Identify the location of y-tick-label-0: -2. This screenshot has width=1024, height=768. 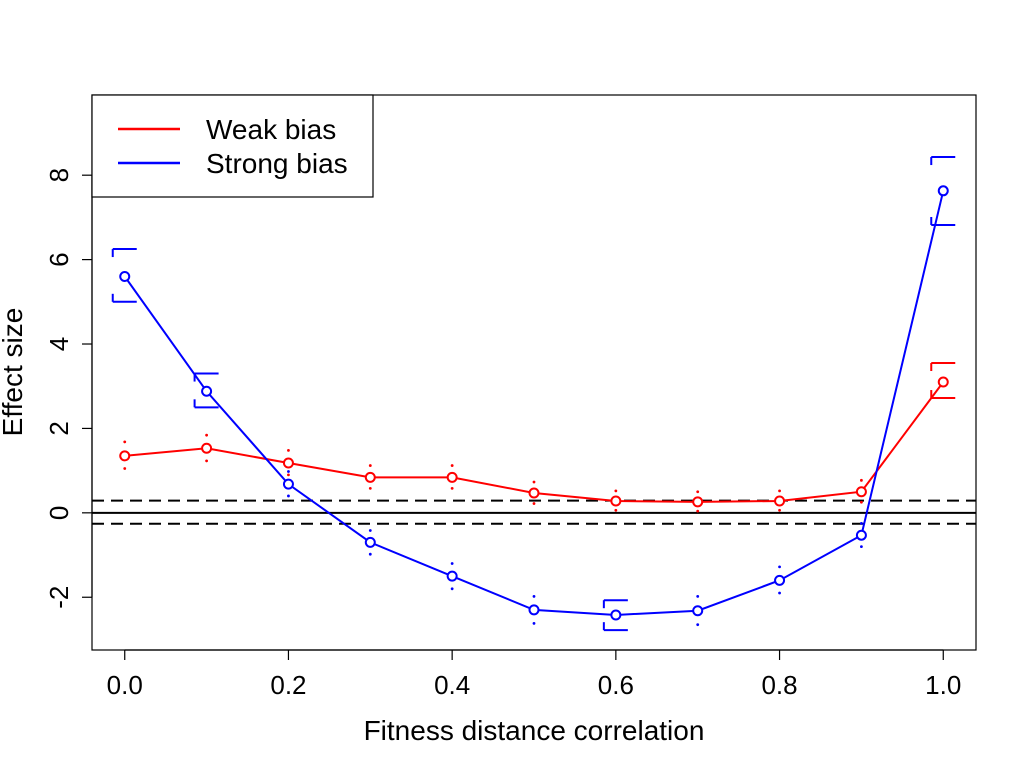
(59, 597).